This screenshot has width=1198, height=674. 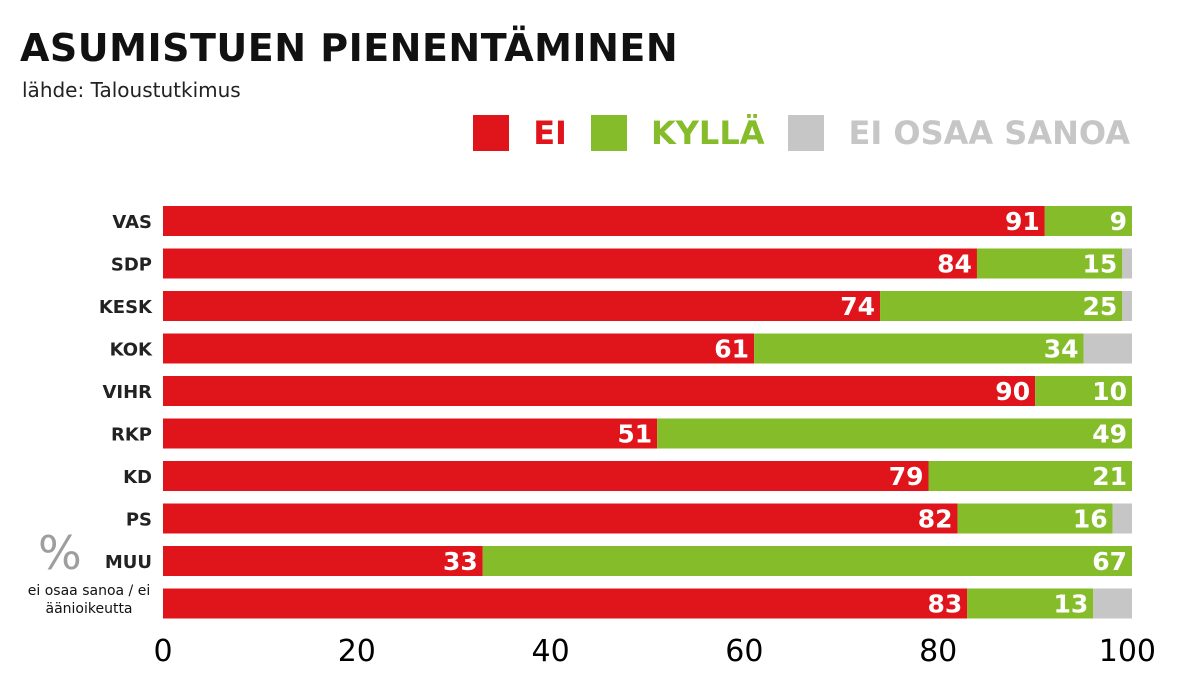 I want to click on bar-ei-sdp, so click(x=570, y=263).